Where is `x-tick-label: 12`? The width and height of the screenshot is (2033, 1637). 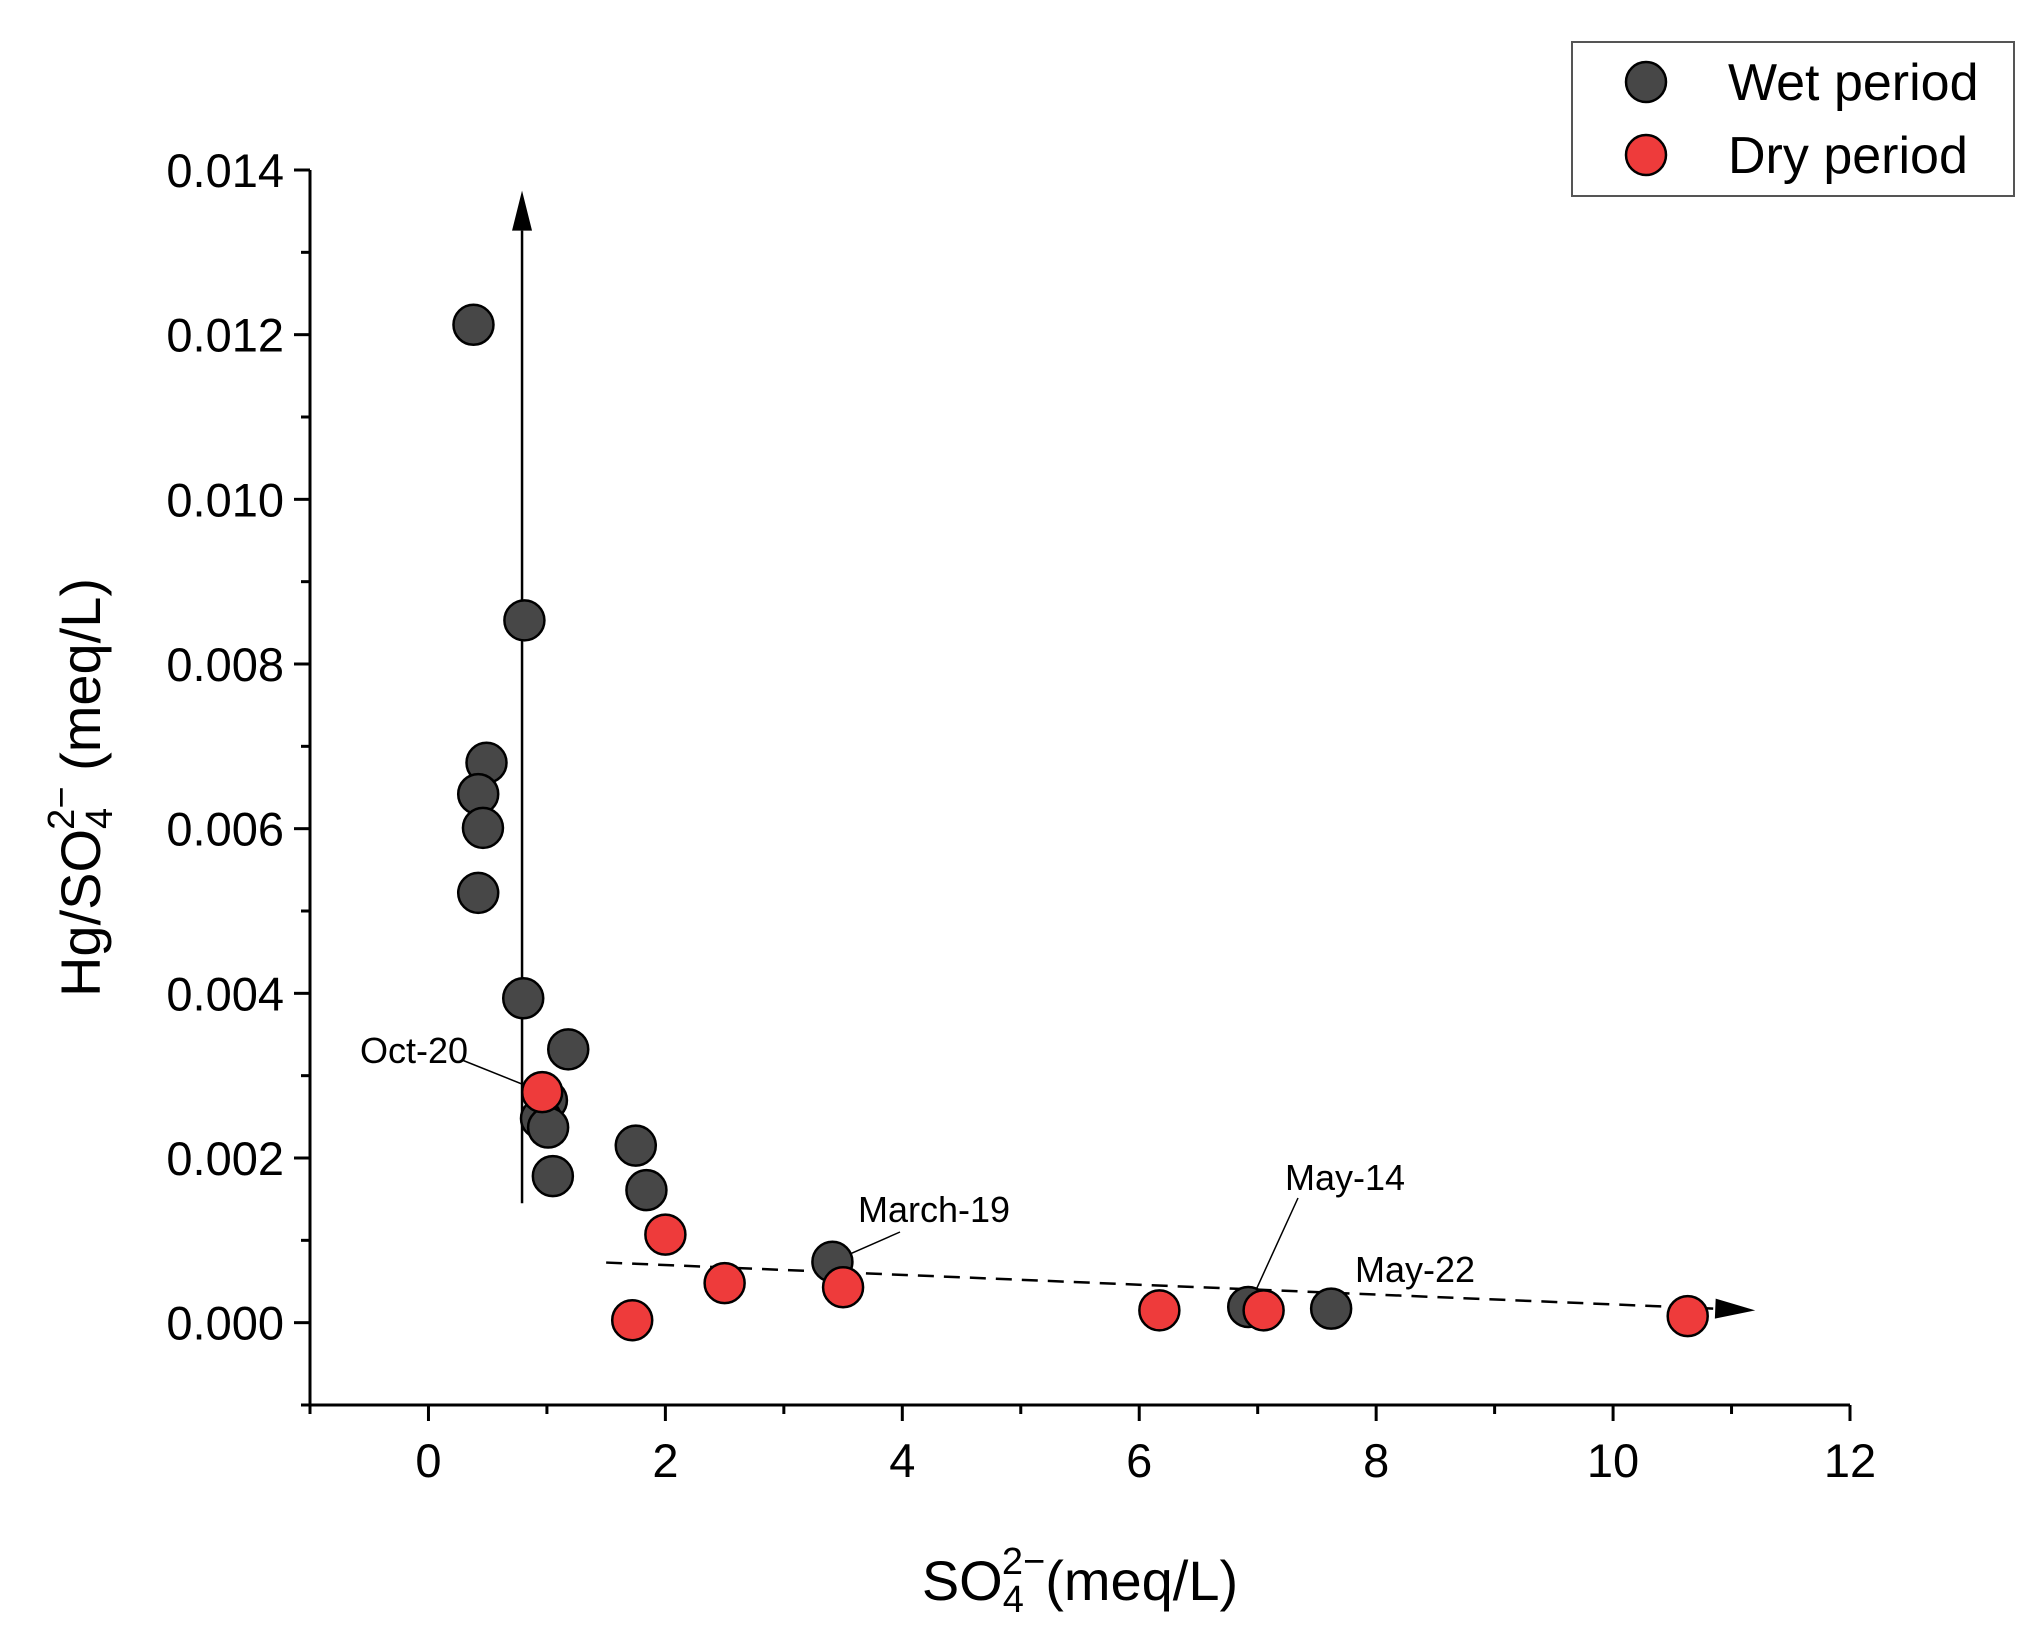 x-tick-label: 12 is located at coordinates (1850, 1460).